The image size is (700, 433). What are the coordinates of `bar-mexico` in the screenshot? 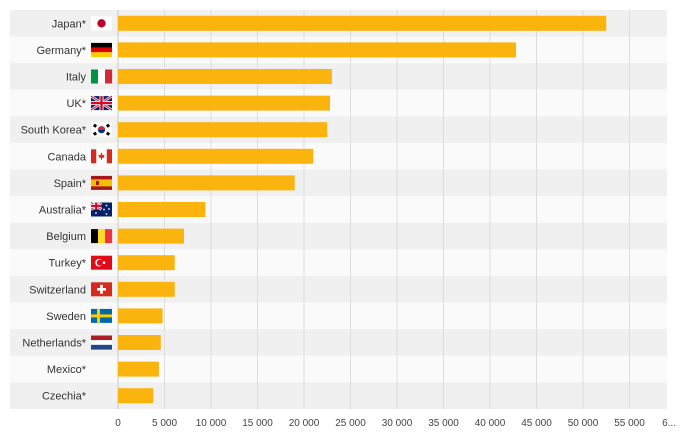 It's located at (138, 369).